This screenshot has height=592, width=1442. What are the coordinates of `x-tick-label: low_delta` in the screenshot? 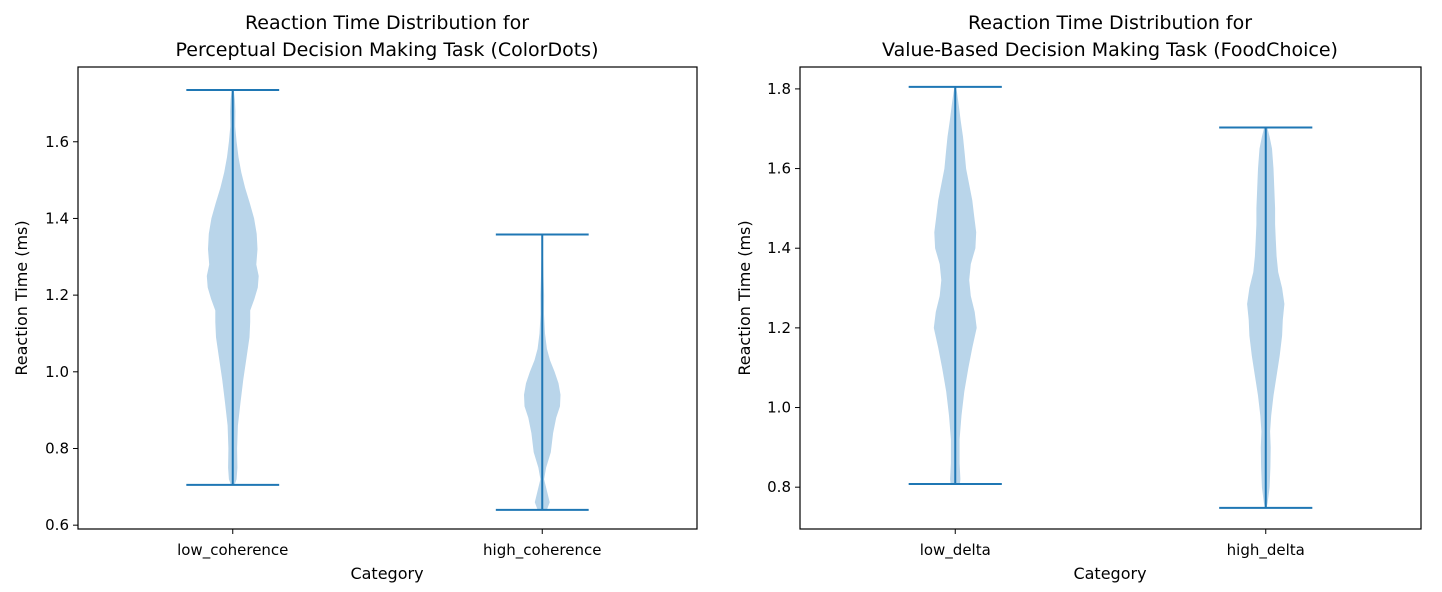 It's located at (955, 550).